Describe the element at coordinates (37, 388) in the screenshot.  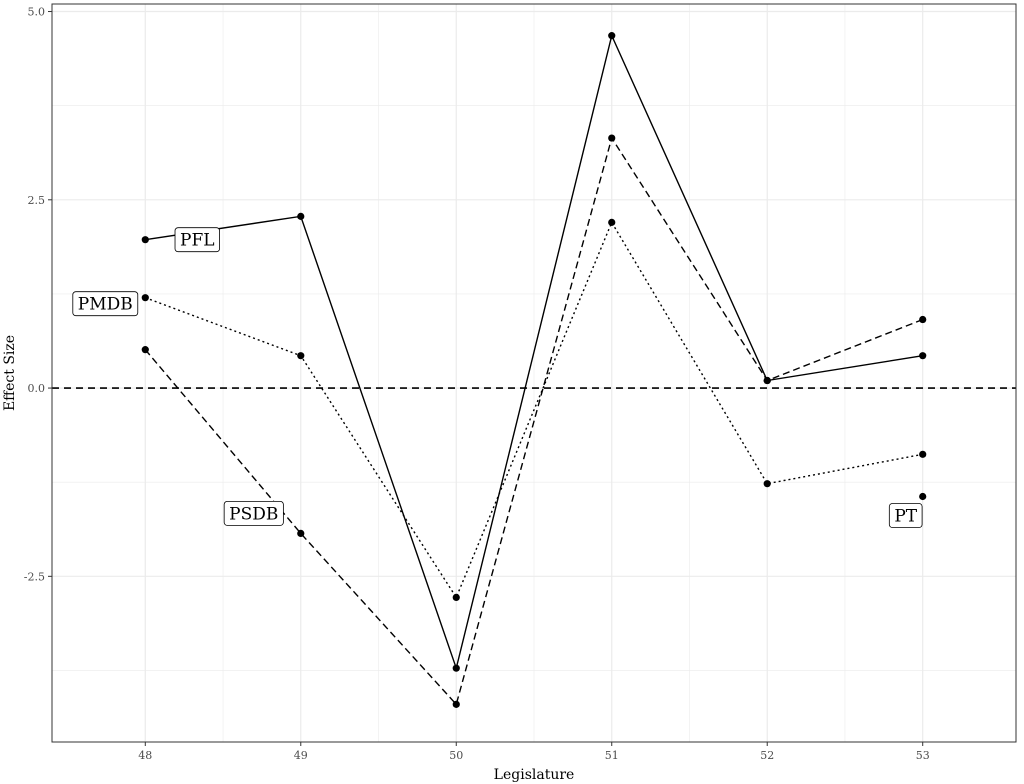
I see `y-tick-label: 0.0` at that location.